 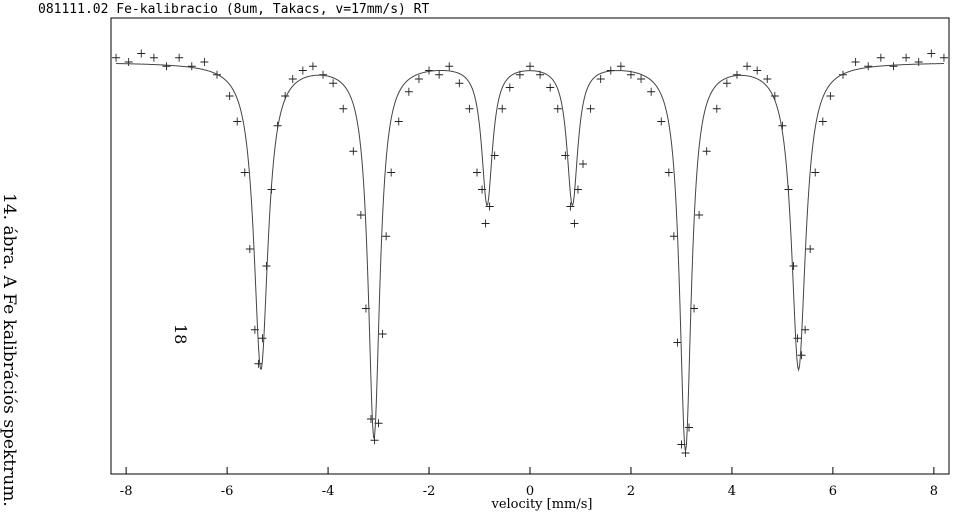 I want to click on x-axis-label: velocity [mm/s], so click(x=541, y=504).